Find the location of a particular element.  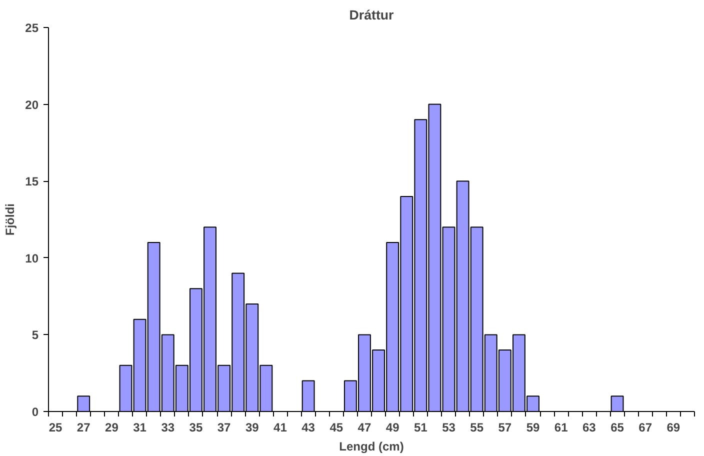

x-tick-label: 29 is located at coordinates (112, 427).